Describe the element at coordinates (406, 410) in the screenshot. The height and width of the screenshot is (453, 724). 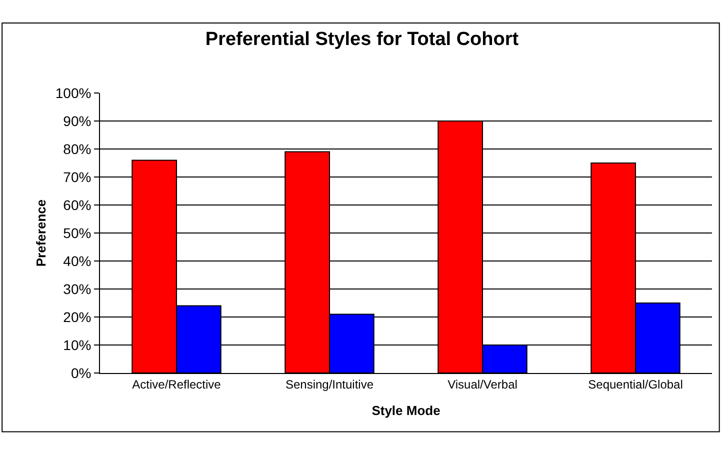
I see `x-axis-title: Style Mode` at that location.